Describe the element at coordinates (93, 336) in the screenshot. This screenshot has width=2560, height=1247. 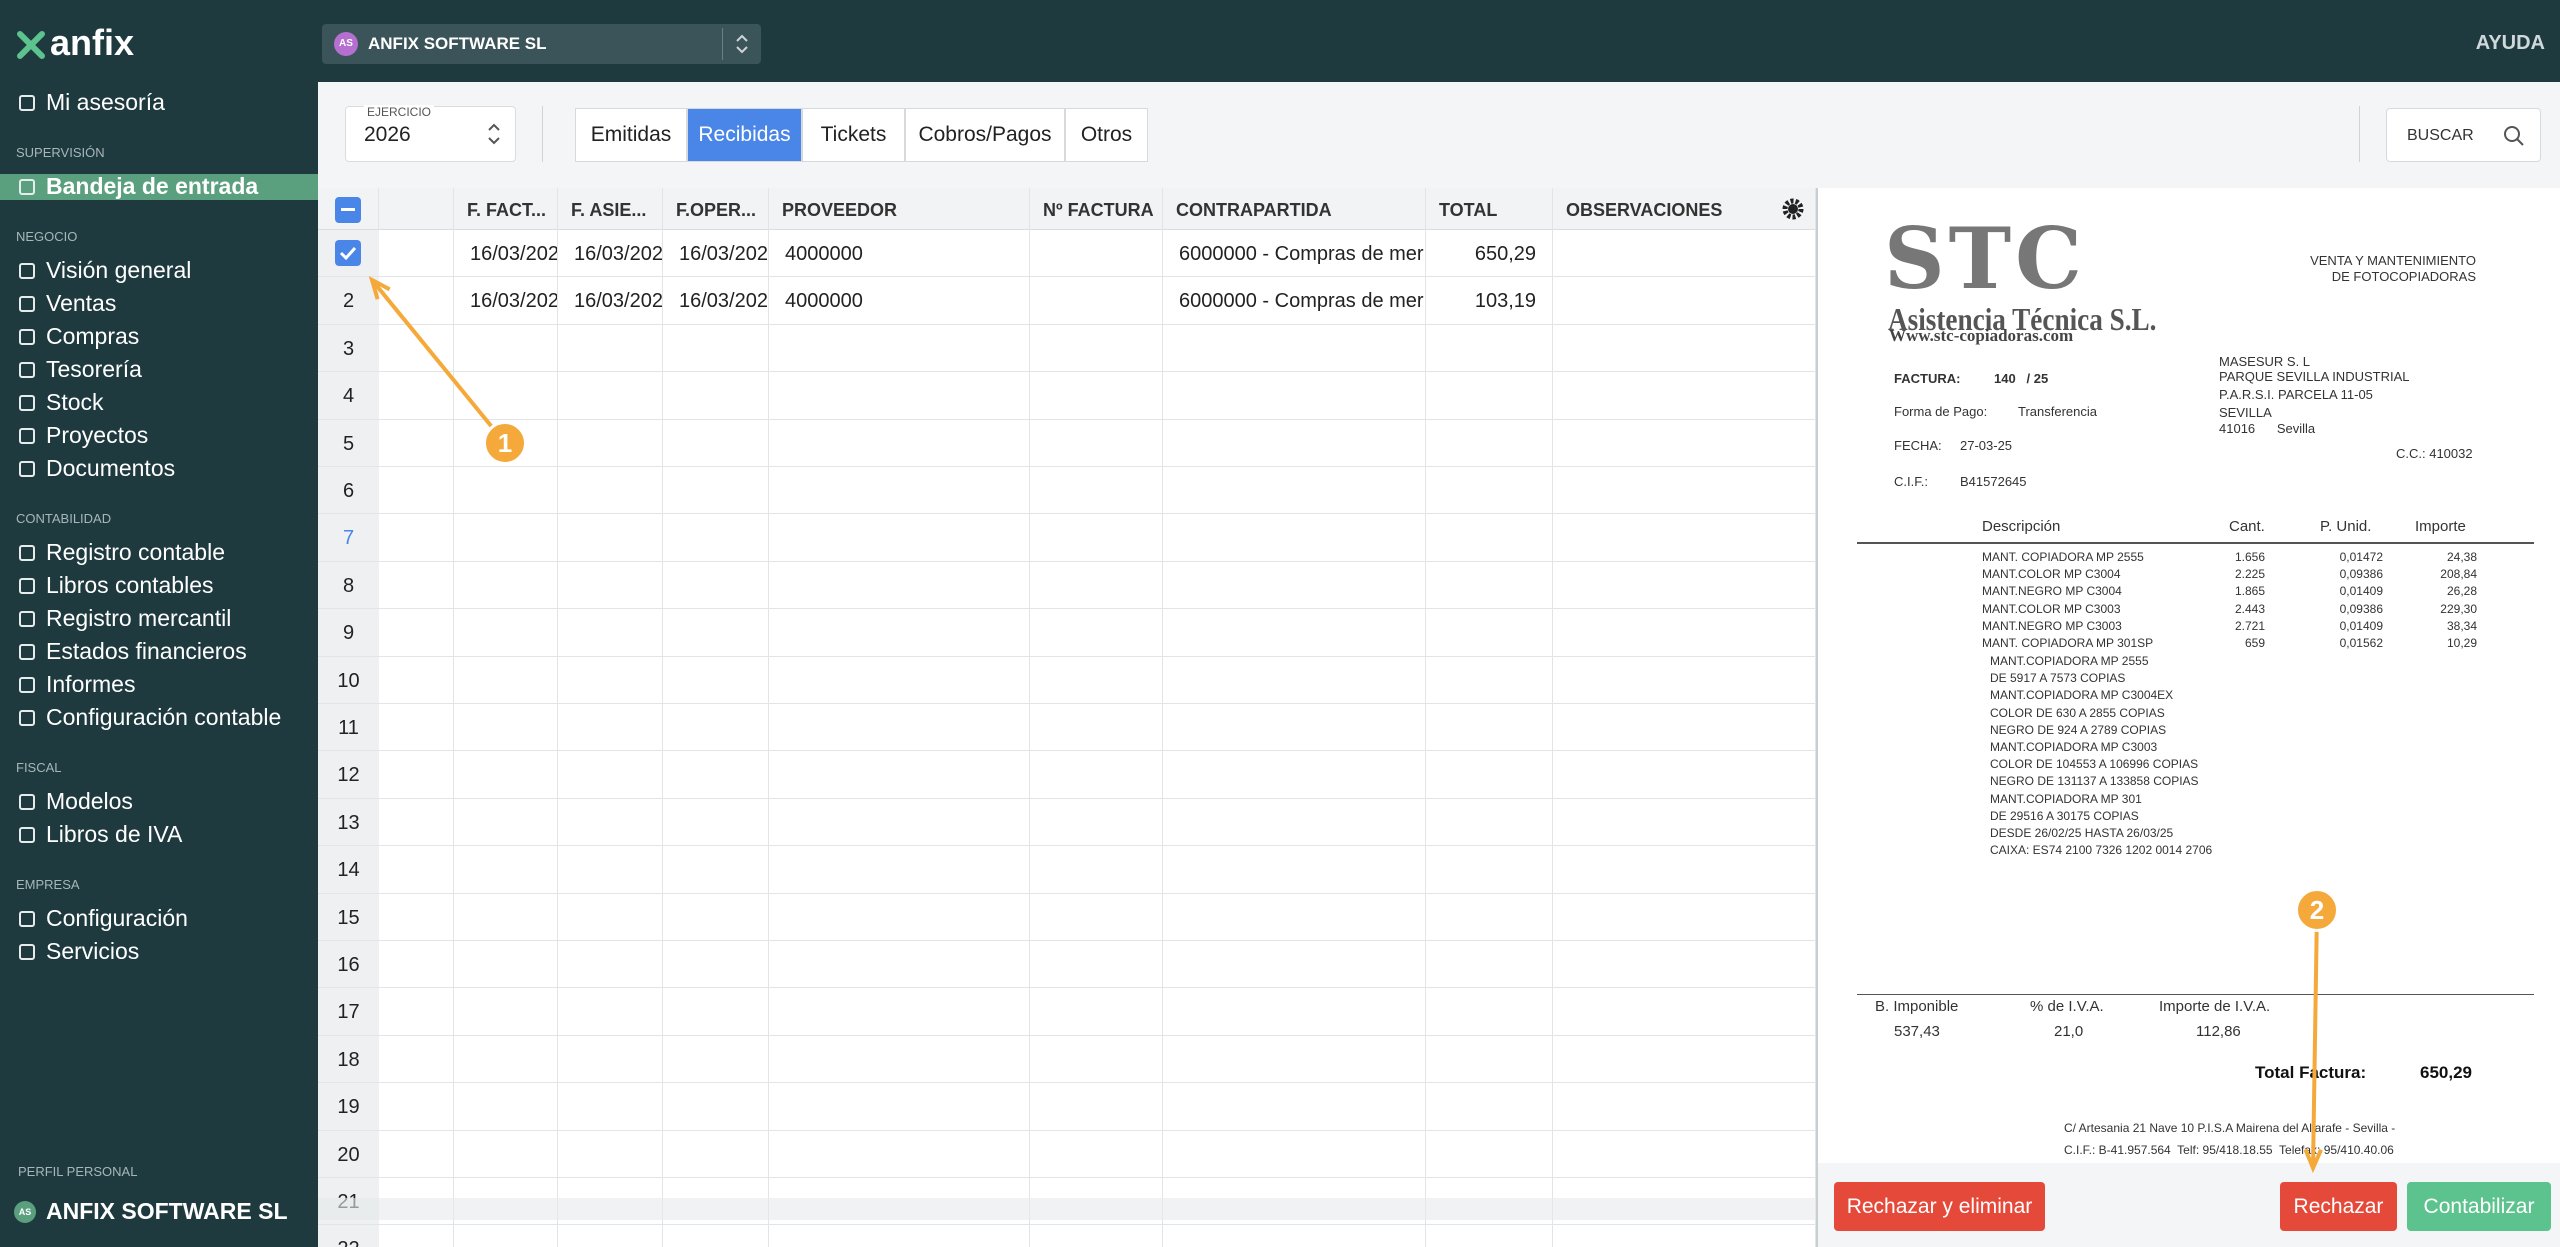
I see `menu-item: Compras` at that location.